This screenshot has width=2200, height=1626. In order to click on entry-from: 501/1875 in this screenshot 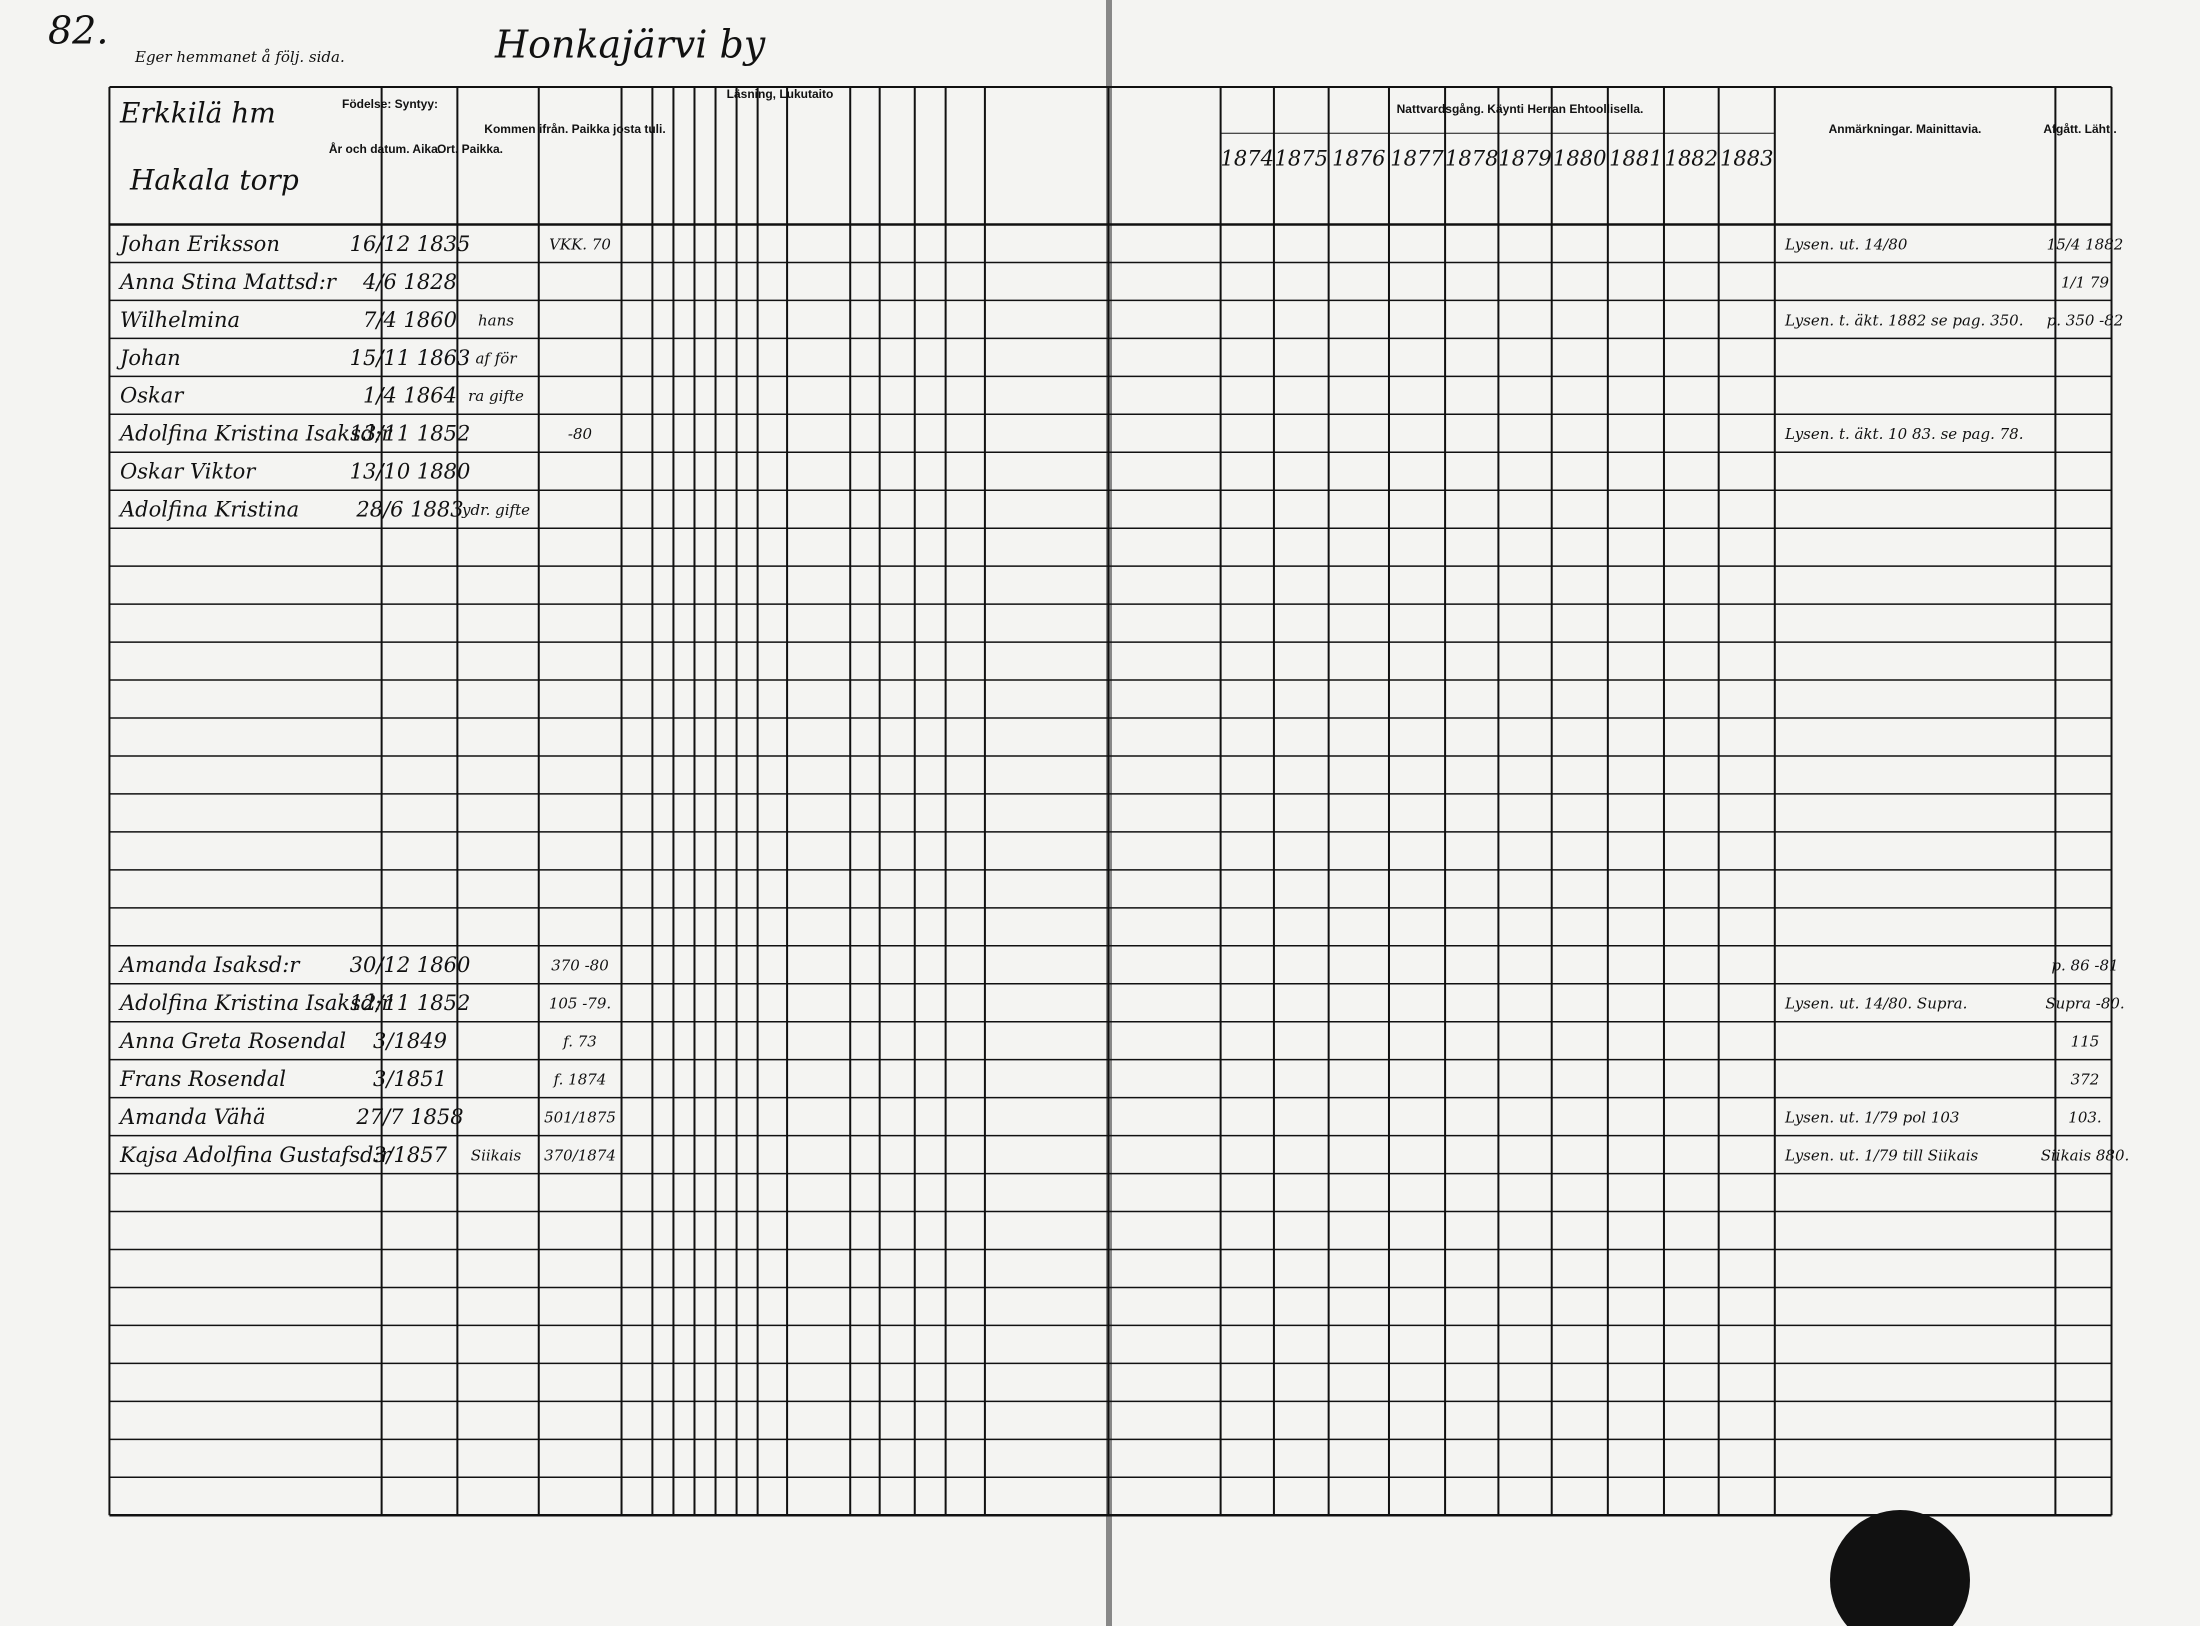, I will do `click(580, 1118)`.